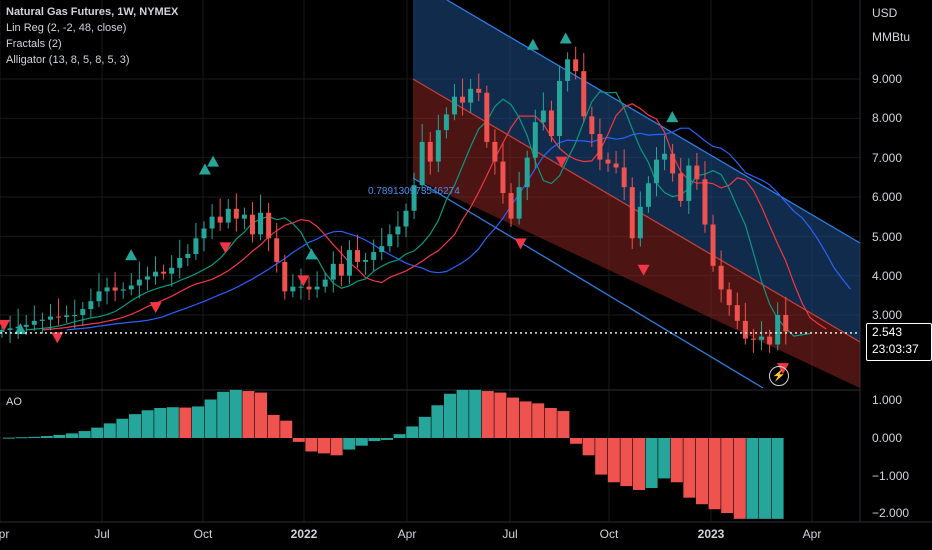 This screenshot has width=932, height=550. What do you see at coordinates (66, 28) in the screenshot?
I see `indicator-linreg-label: Lin Reg (2, -2, 48, close)` at bounding box center [66, 28].